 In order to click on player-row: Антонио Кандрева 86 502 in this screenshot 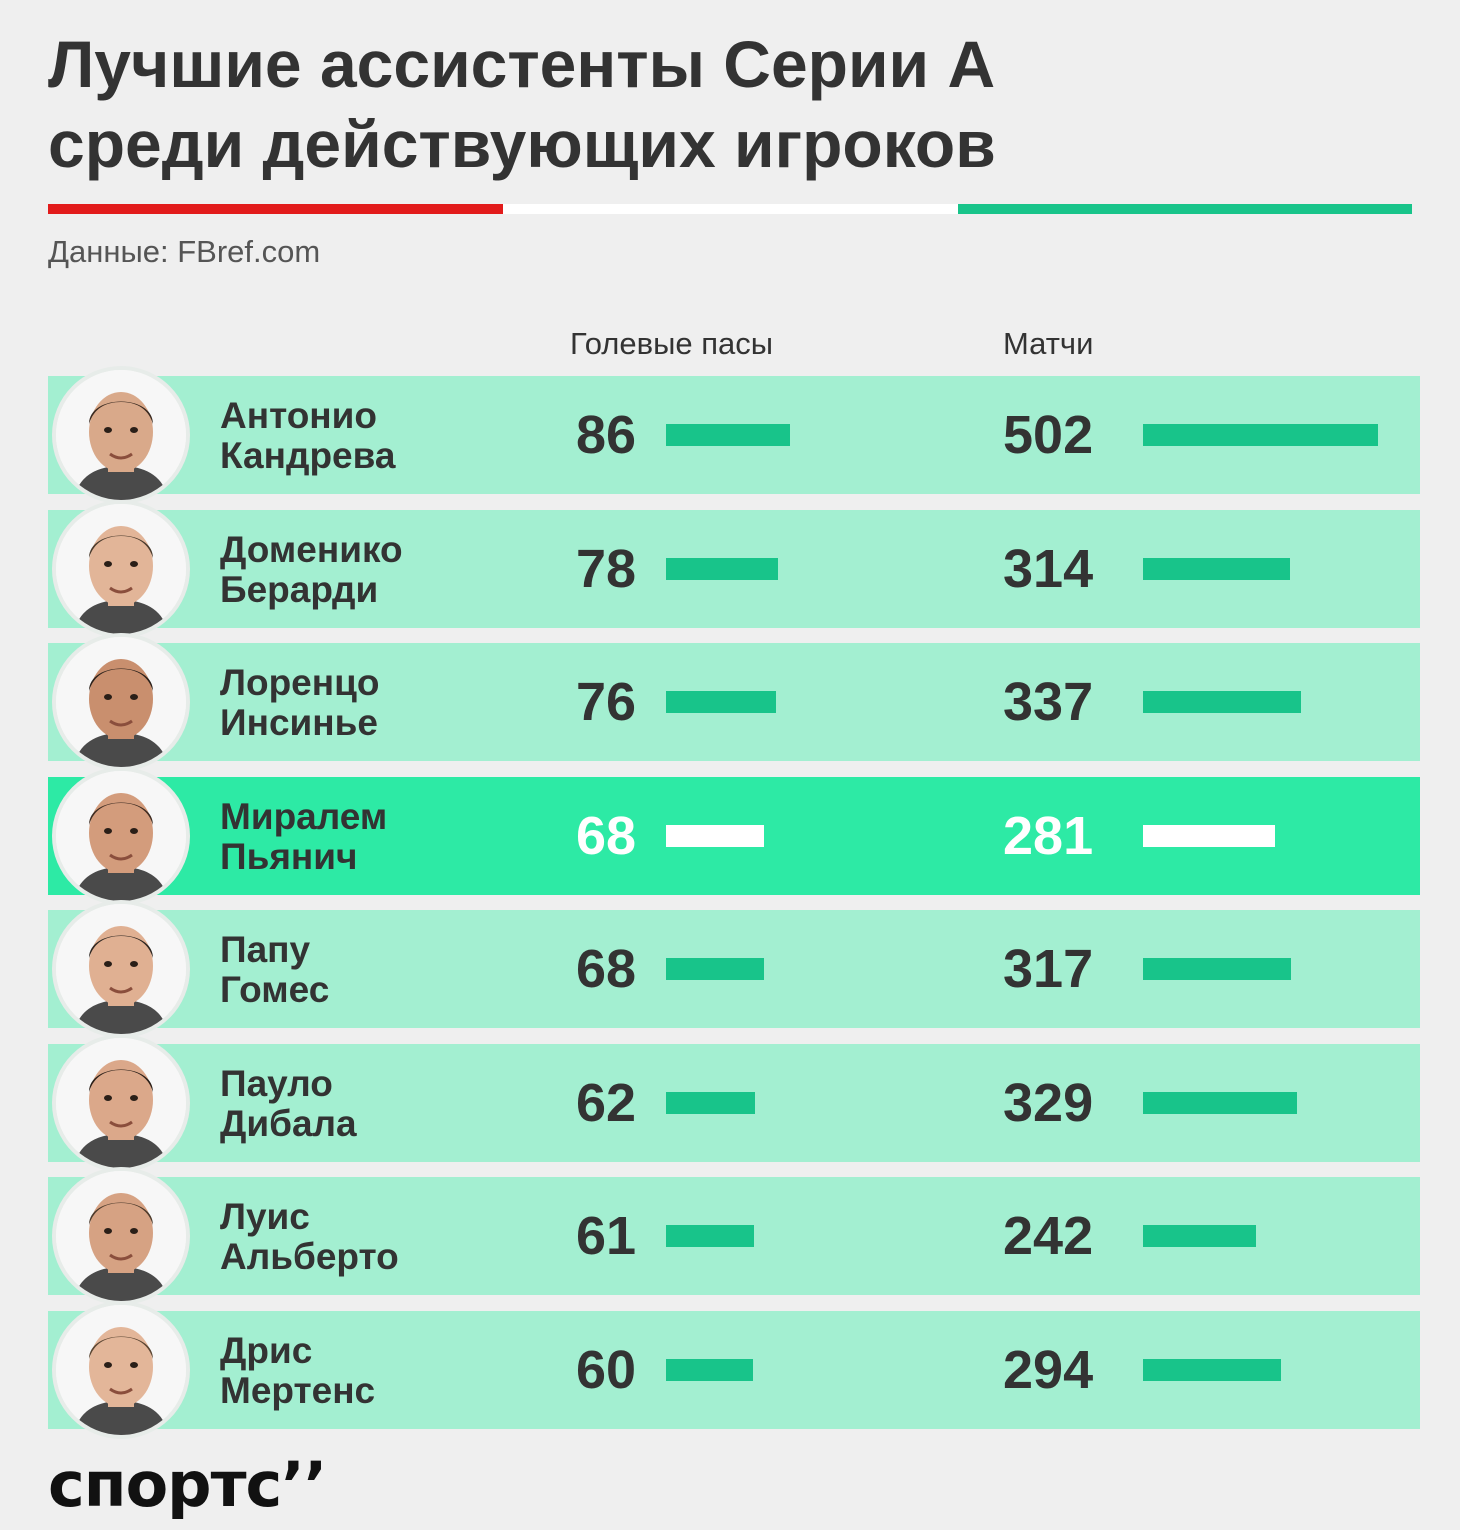, I will do `click(734, 435)`.